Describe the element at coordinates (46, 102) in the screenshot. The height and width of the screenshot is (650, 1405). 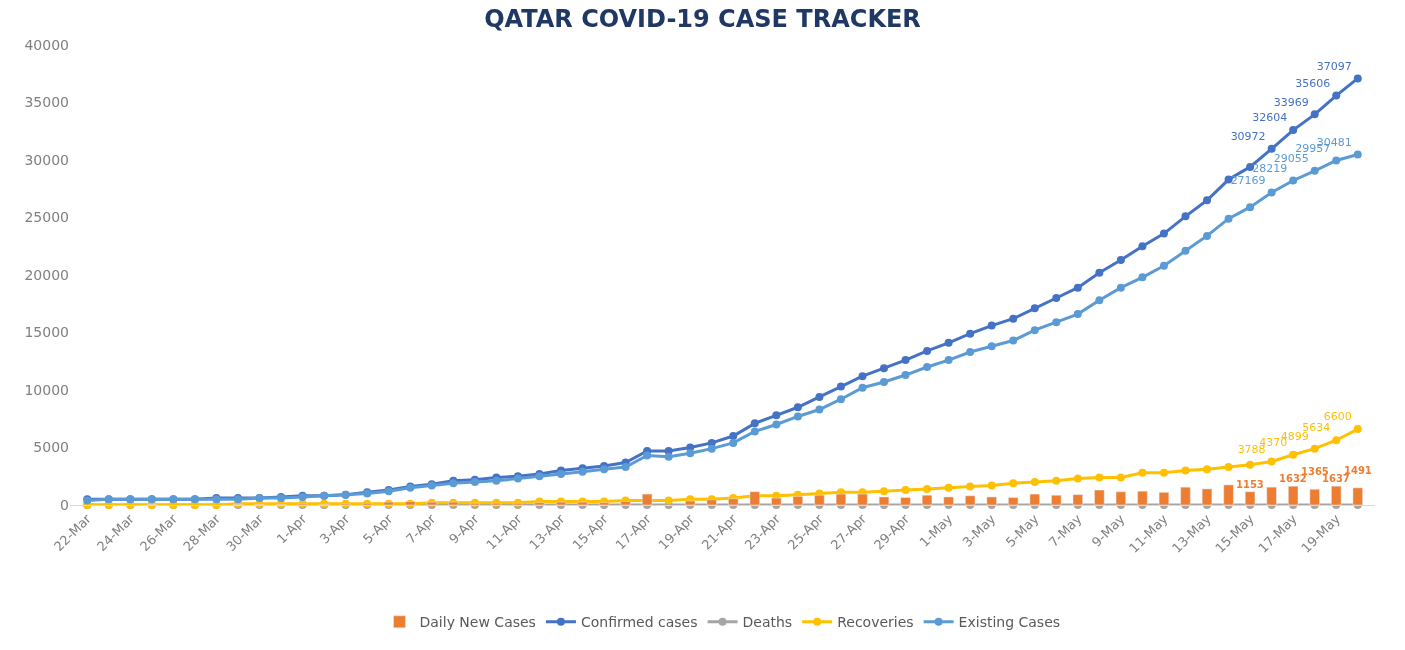
I see `y-tick-label: 35000` at that location.